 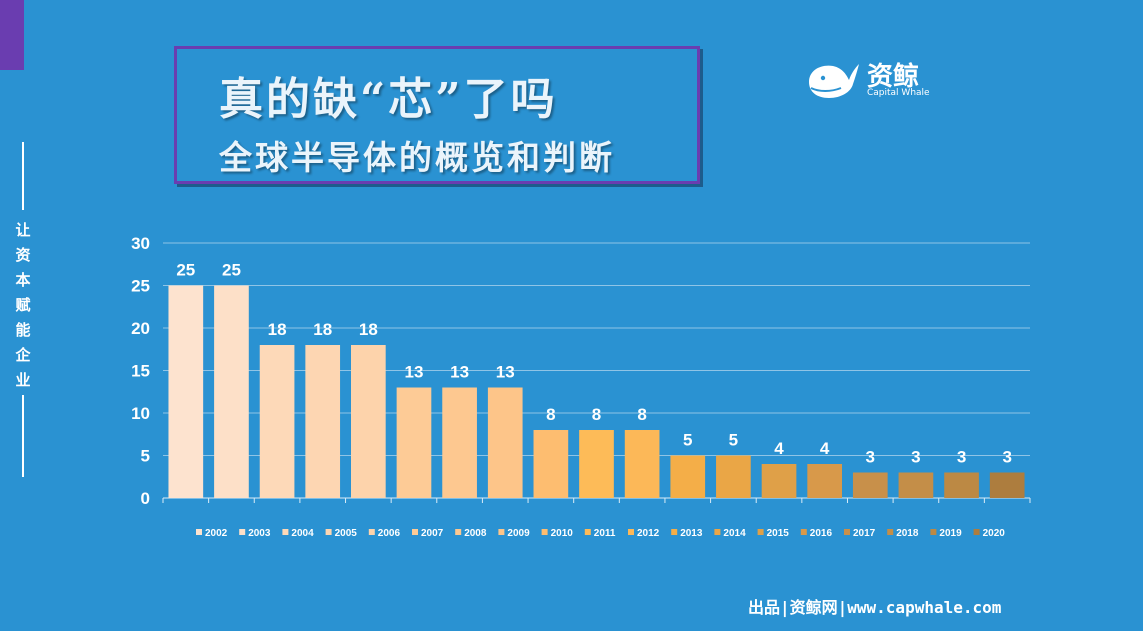 I want to click on legend-label: 2009, so click(x=518, y=533).